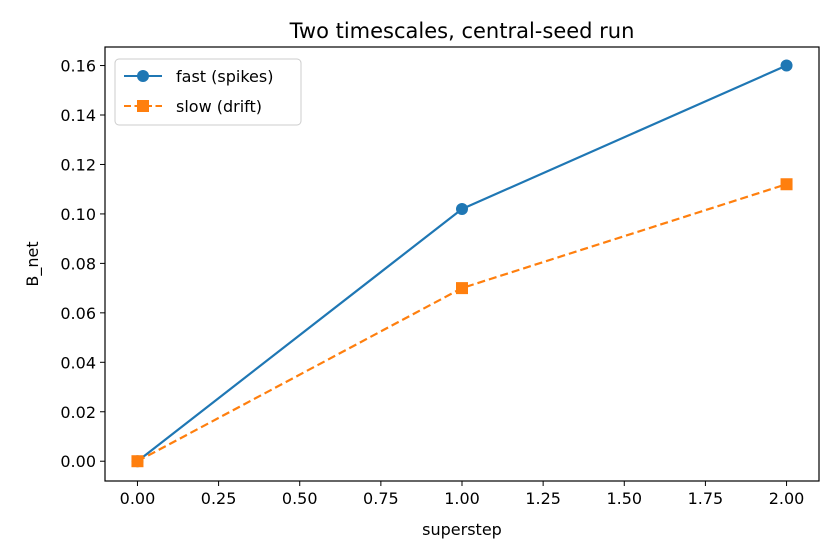 Image resolution: width=840 pixels, height=560 pixels. What do you see at coordinates (78, 412) in the screenshot?
I see `y-tick-label: 0.02` at bounding box center [78, 412].